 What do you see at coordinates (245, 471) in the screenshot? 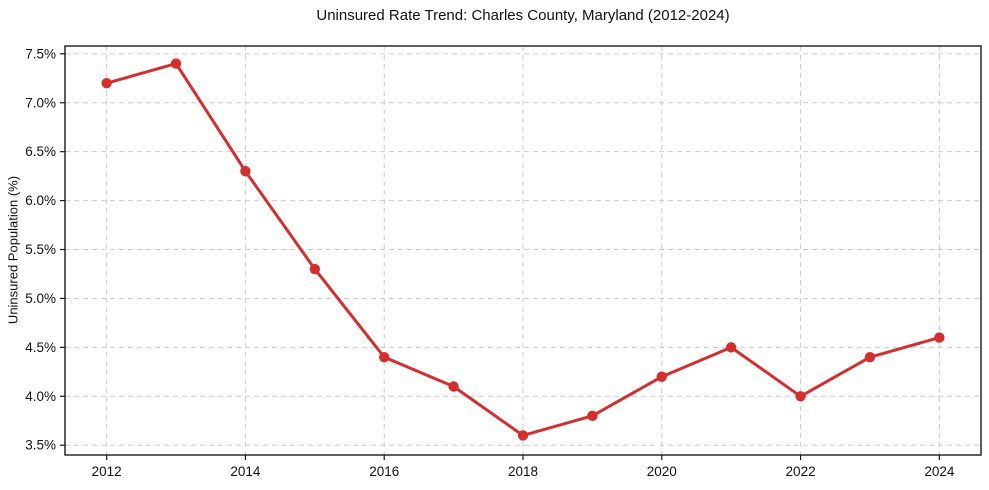
I see `x-tick-label: 2014` at bounding box center [245, 471].